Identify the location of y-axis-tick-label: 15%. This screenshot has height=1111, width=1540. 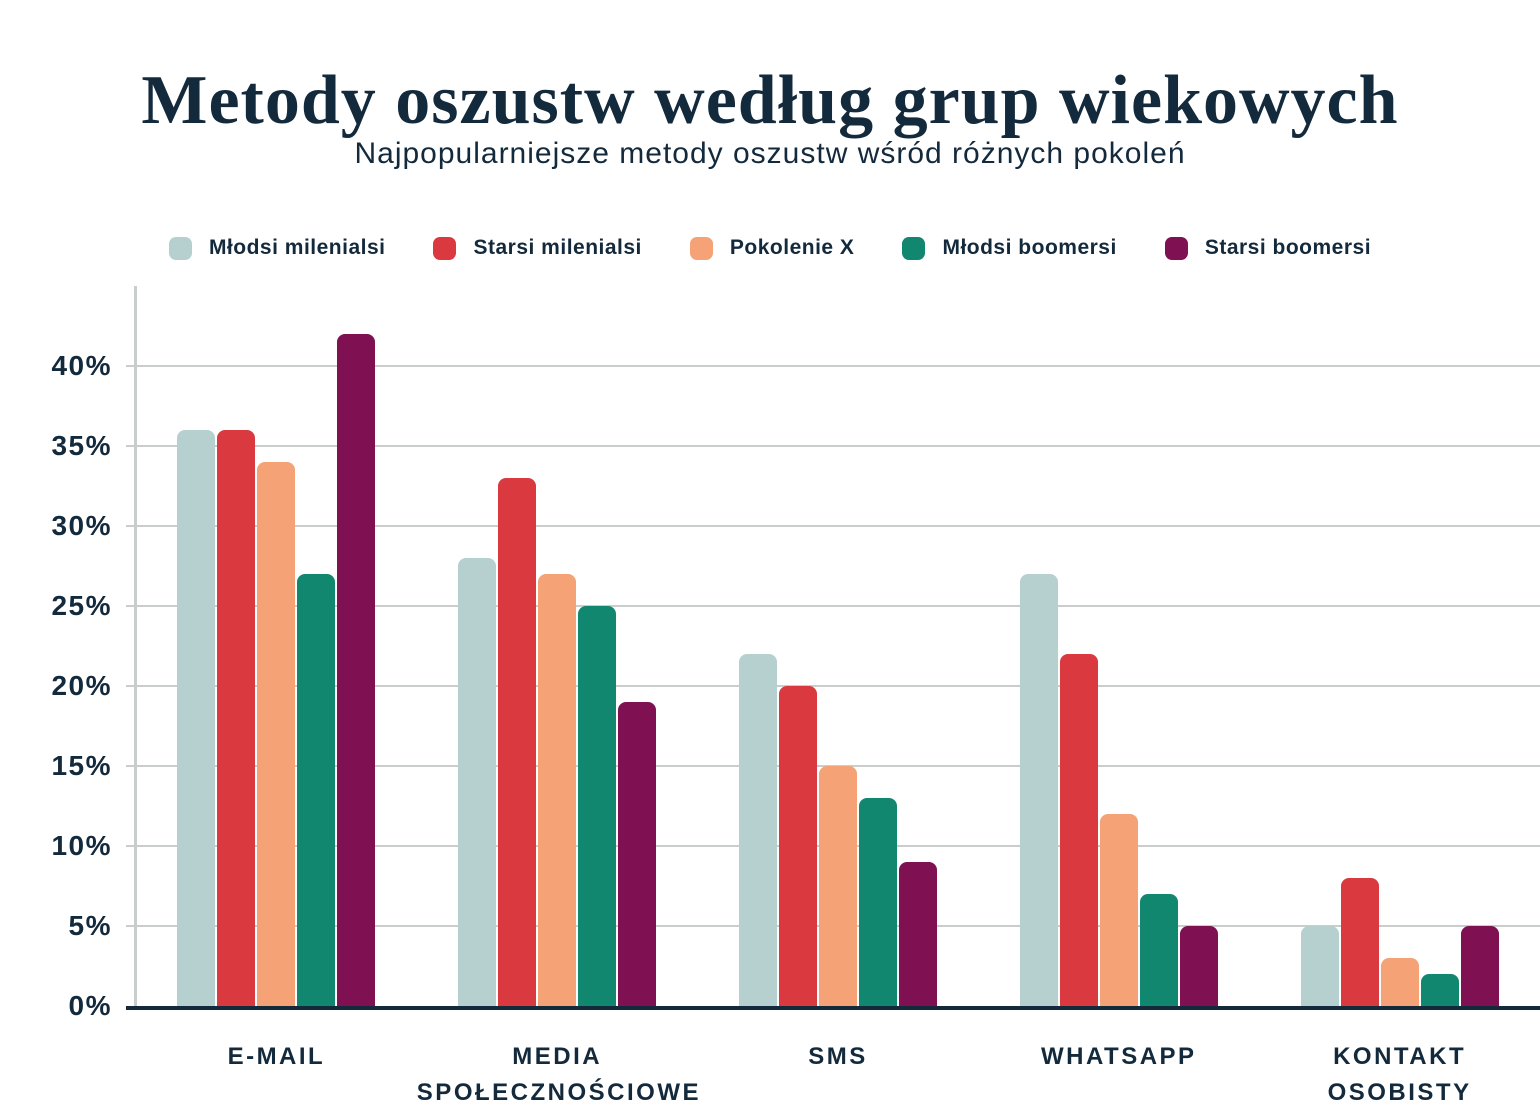
(81, 765).